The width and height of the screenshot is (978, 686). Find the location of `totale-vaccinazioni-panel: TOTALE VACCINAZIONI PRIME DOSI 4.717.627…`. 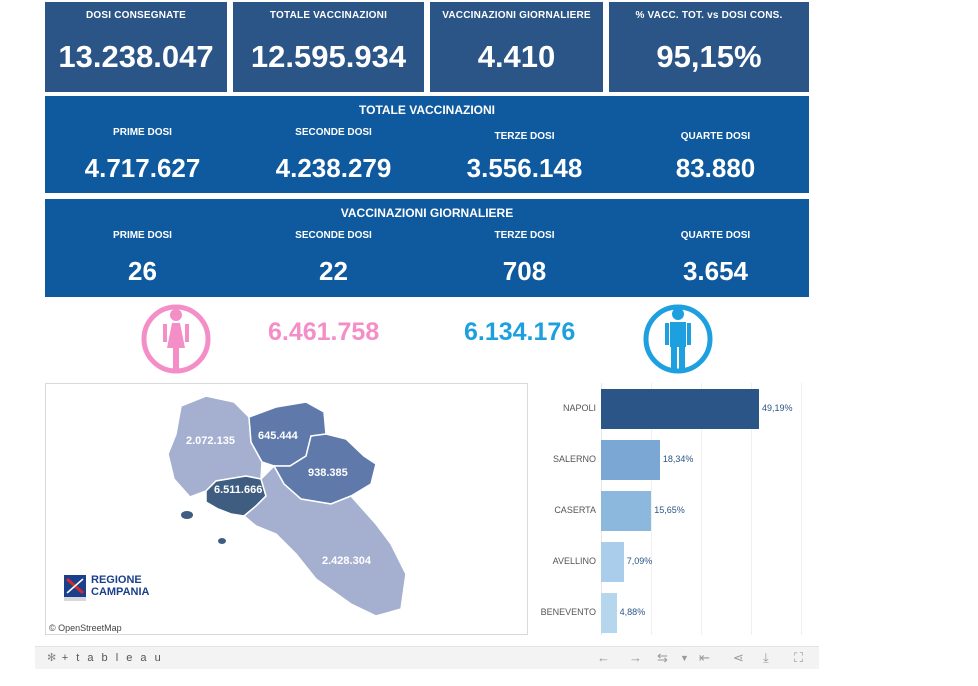

totale-vaccinazioni-panel: TOTALE VACCINAZIONI PRIME DOSI 4.717.627… is located at coordinates (427, 144).